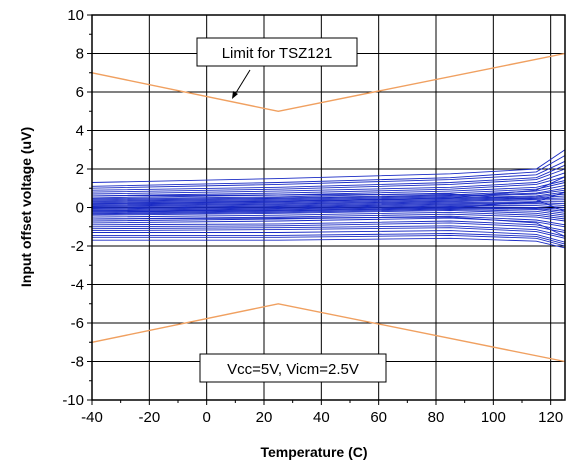 This screenshot has width=582, height=470. I want to click on x-tick-label: 100, so click(493, 417).